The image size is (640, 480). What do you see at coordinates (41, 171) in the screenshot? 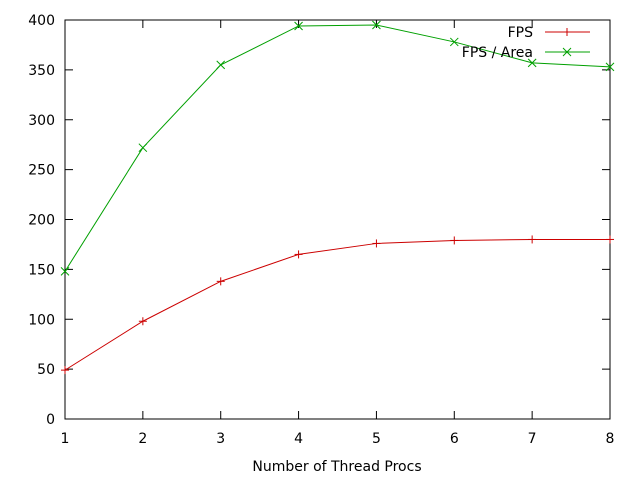
I see `y-tick-label: 250` at bounding box center [41, 171].